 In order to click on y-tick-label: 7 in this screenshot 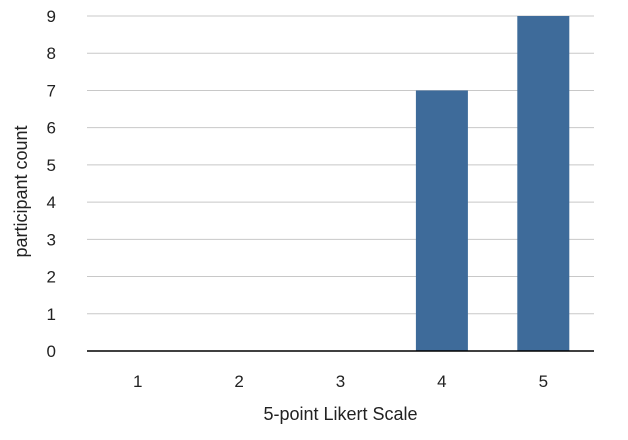, I will do `click(51, 90)`.